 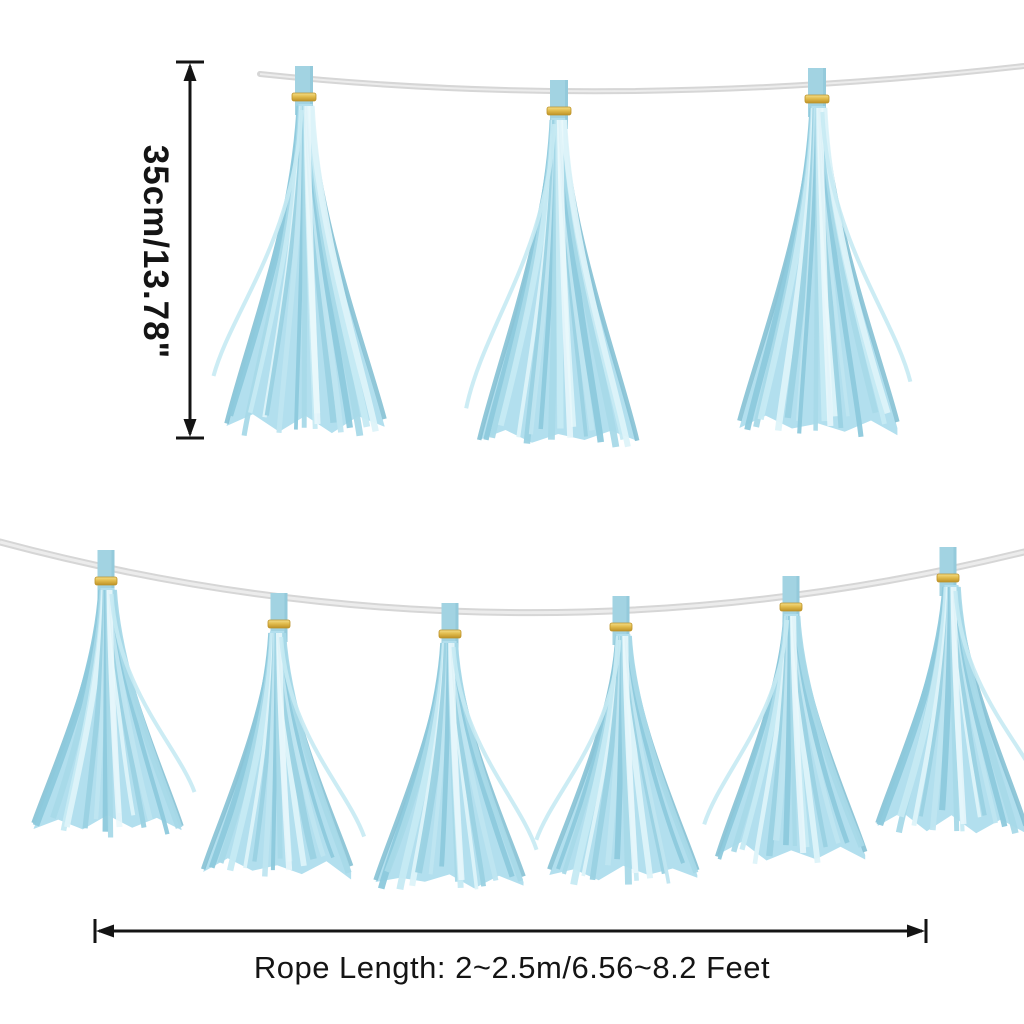 What do you see at coordinates (190, 250) in the screenshot?
I see `height-dimension-arrow` at bounding box center [190, 250].